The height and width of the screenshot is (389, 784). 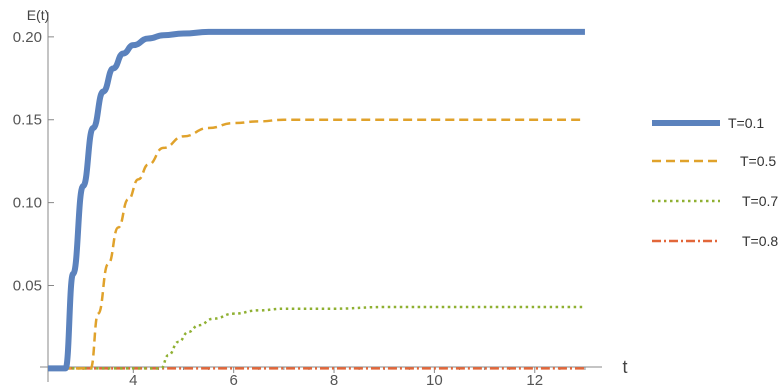 I want to click on x-tick-label: 4, so click(x=133, y=380).